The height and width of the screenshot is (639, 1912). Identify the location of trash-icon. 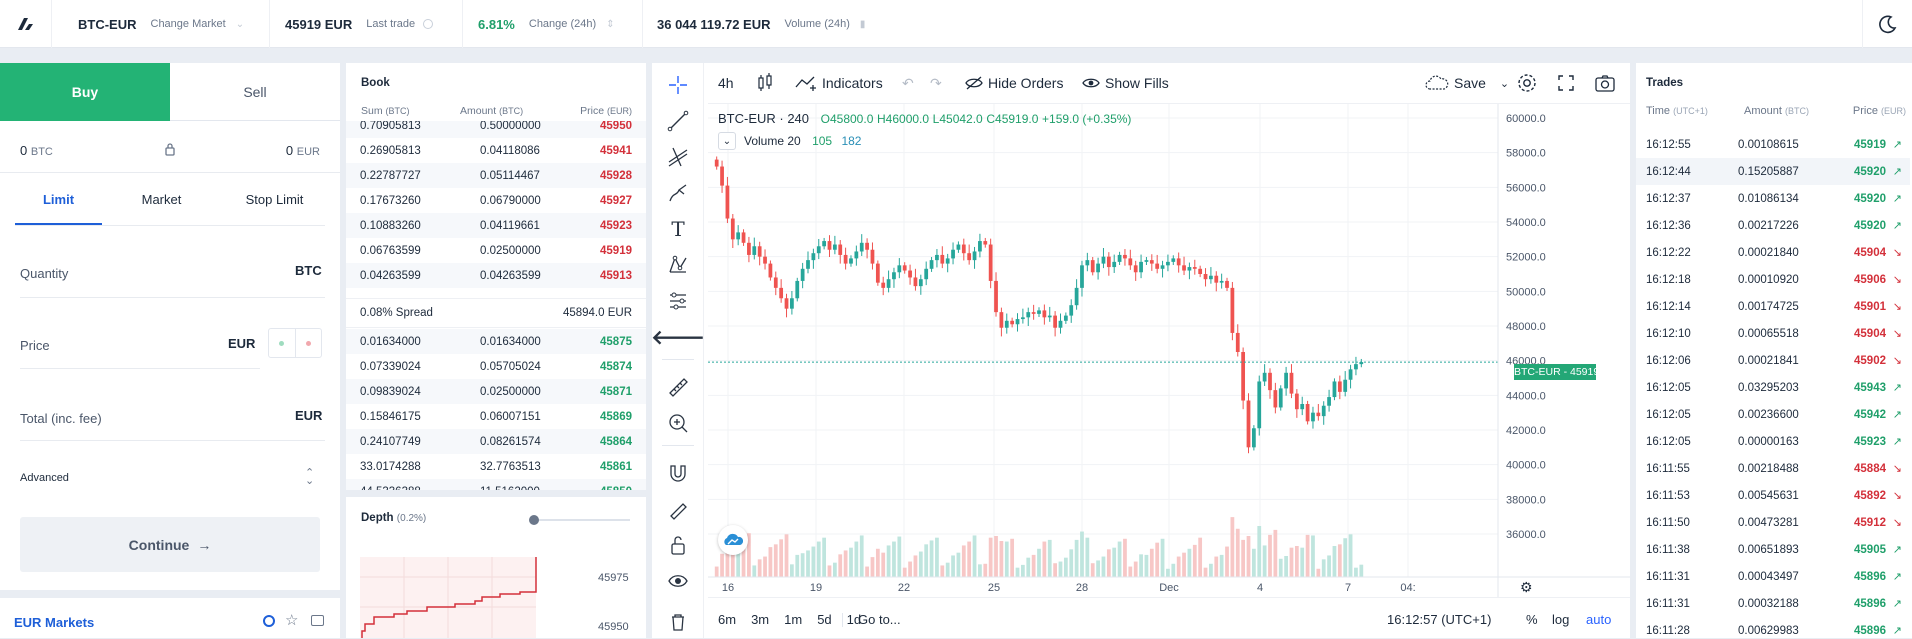
(678, 621).